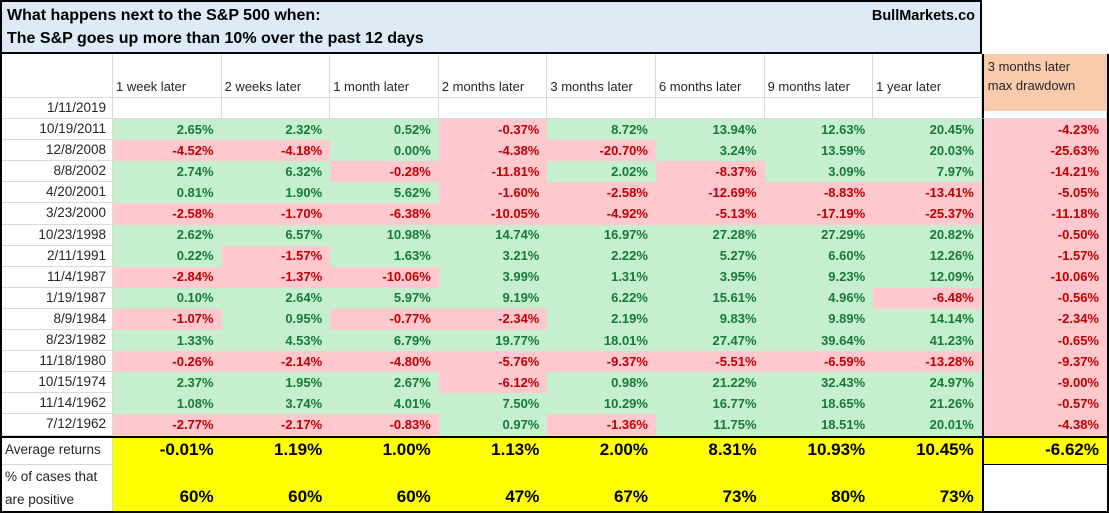  Describe the element at coordinates (276, 383) in the screenshot. I see `return-cell: 1.95%` at that location.